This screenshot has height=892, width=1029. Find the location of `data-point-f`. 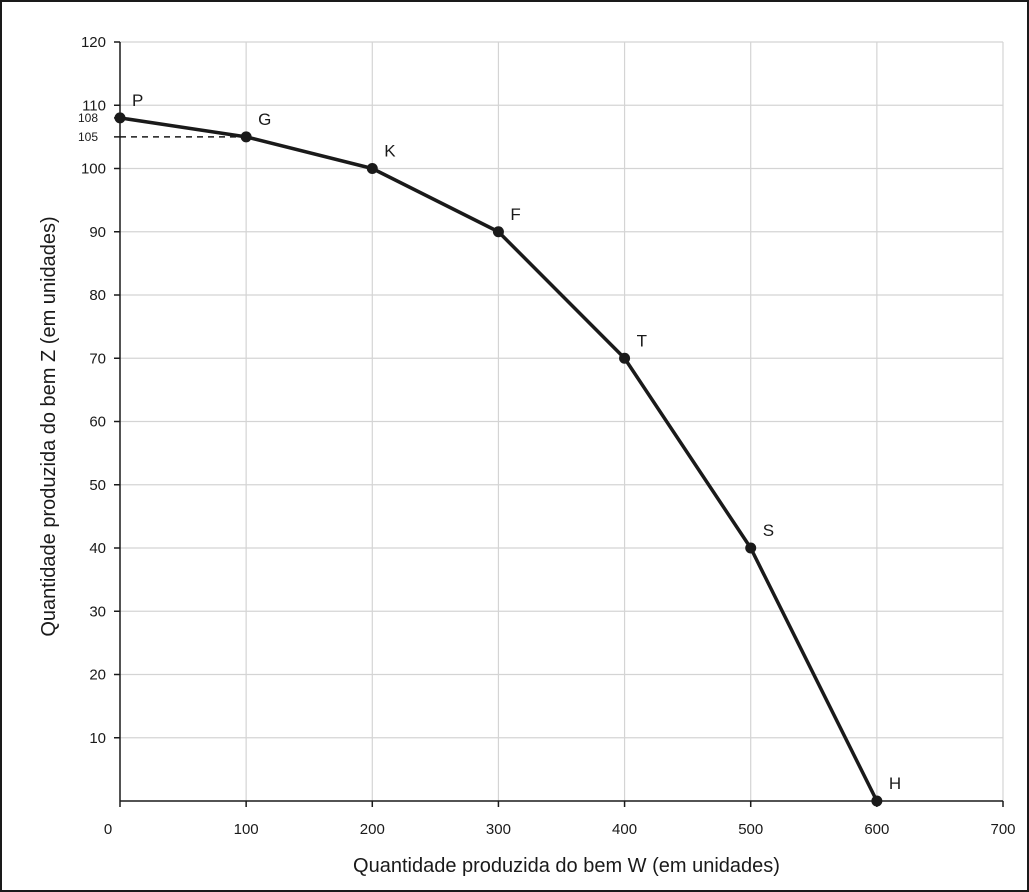

data-point-f is located at coordinates (498, 231).